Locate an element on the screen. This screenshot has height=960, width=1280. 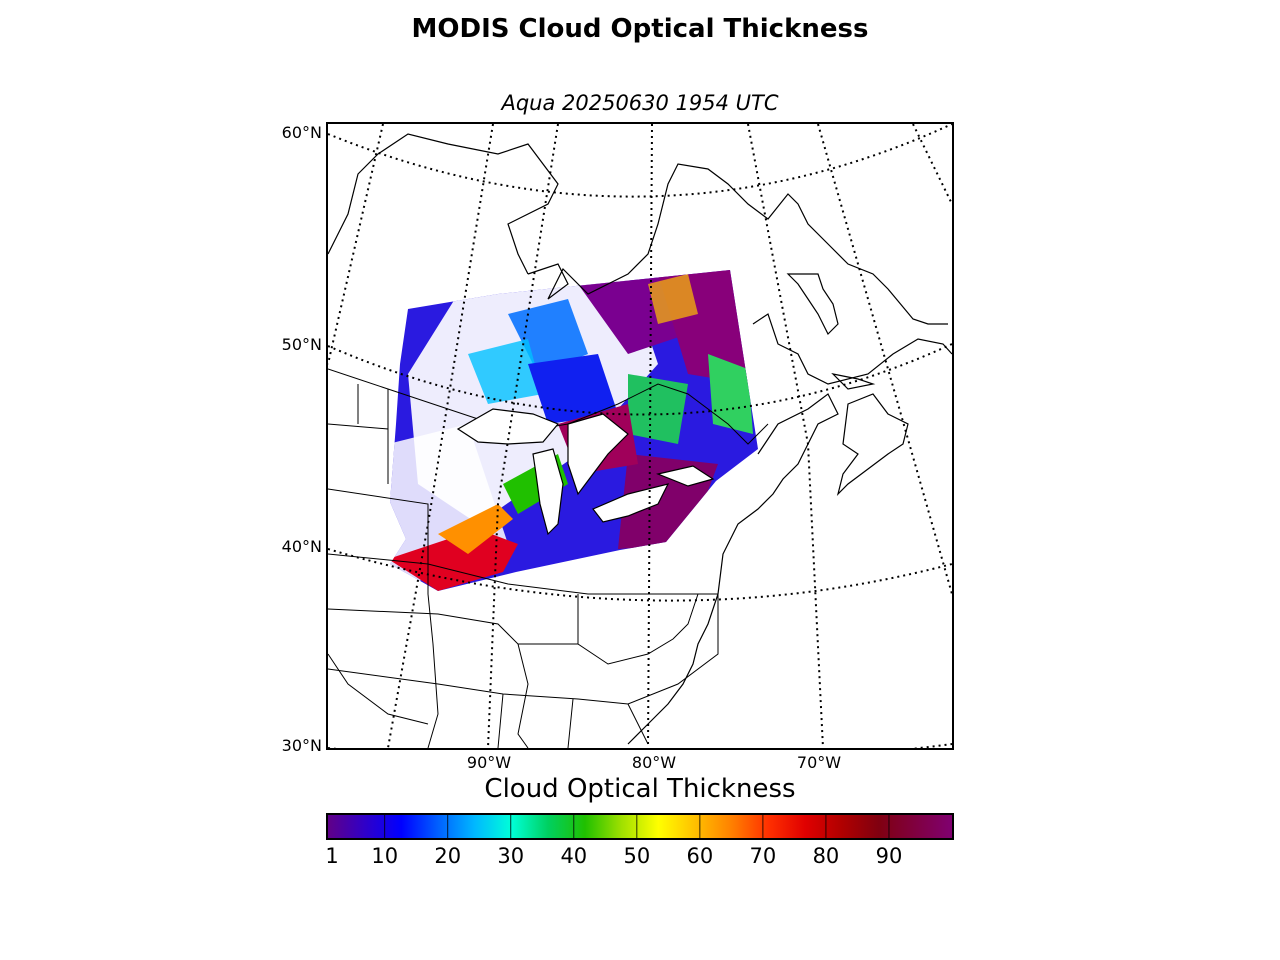
longitude-label-80w: 80°W is located at coordinates (654, 762).